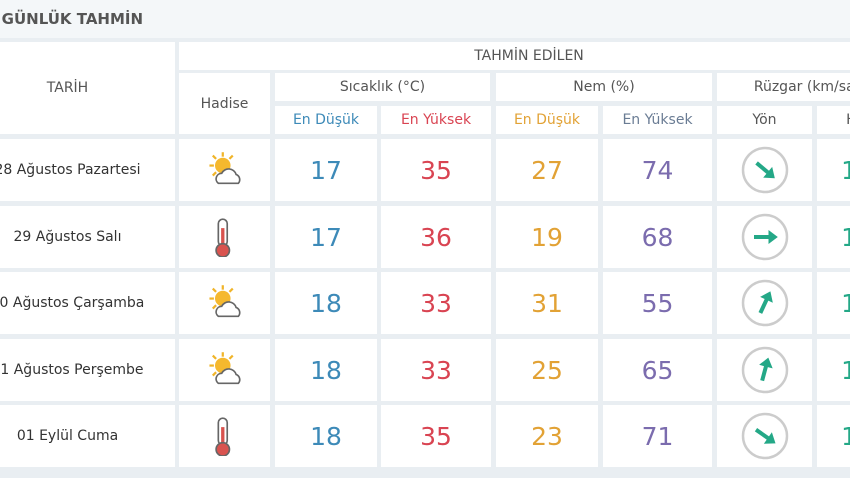 This screenshot has width=850, height=478. I want to click on date: 01 Eylül Cuma, so click(87, 436).